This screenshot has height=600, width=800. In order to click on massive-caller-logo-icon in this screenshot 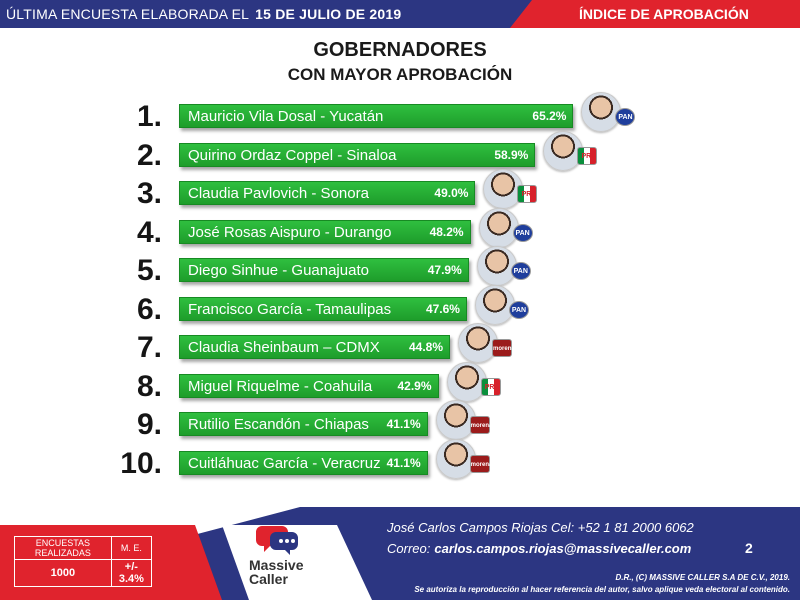, I will do `click(277, 540)`.